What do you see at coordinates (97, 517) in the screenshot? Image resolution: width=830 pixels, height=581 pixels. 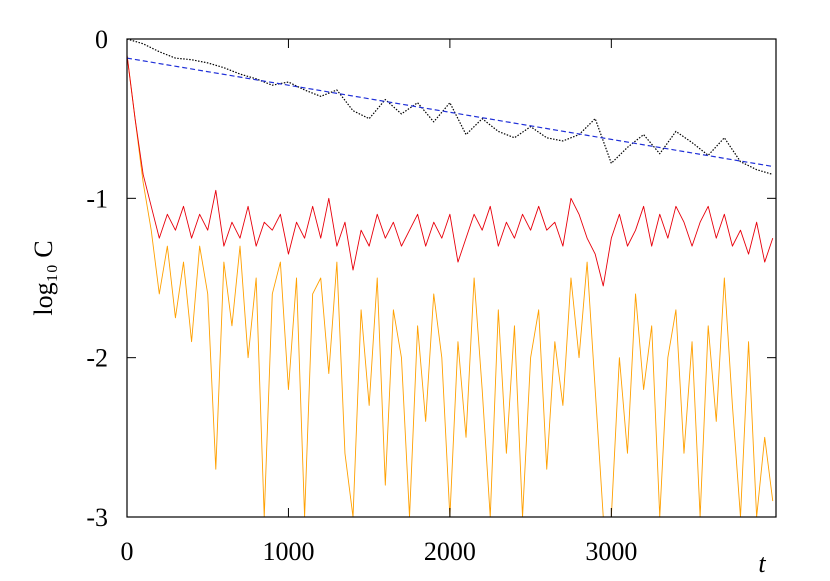 I see `y-tick-label: -3` at bounding box center [97, 517].